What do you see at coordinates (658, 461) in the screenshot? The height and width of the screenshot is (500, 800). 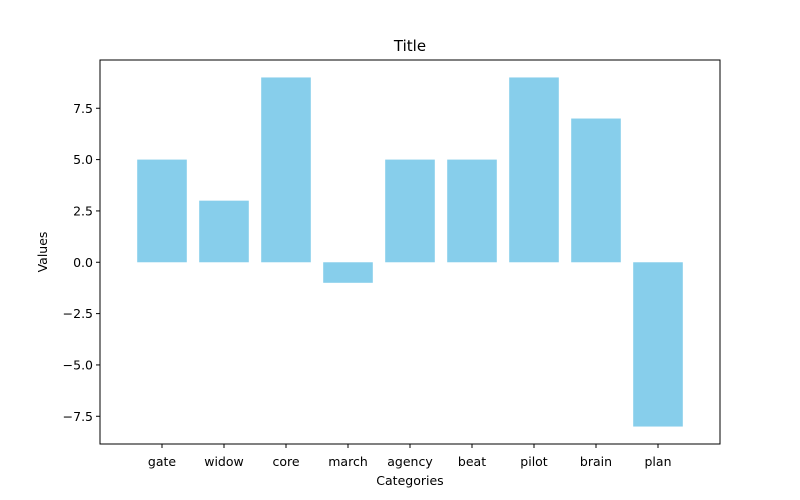 I see `x-tick-label-plan: plan` at bounding box center [658, 461].